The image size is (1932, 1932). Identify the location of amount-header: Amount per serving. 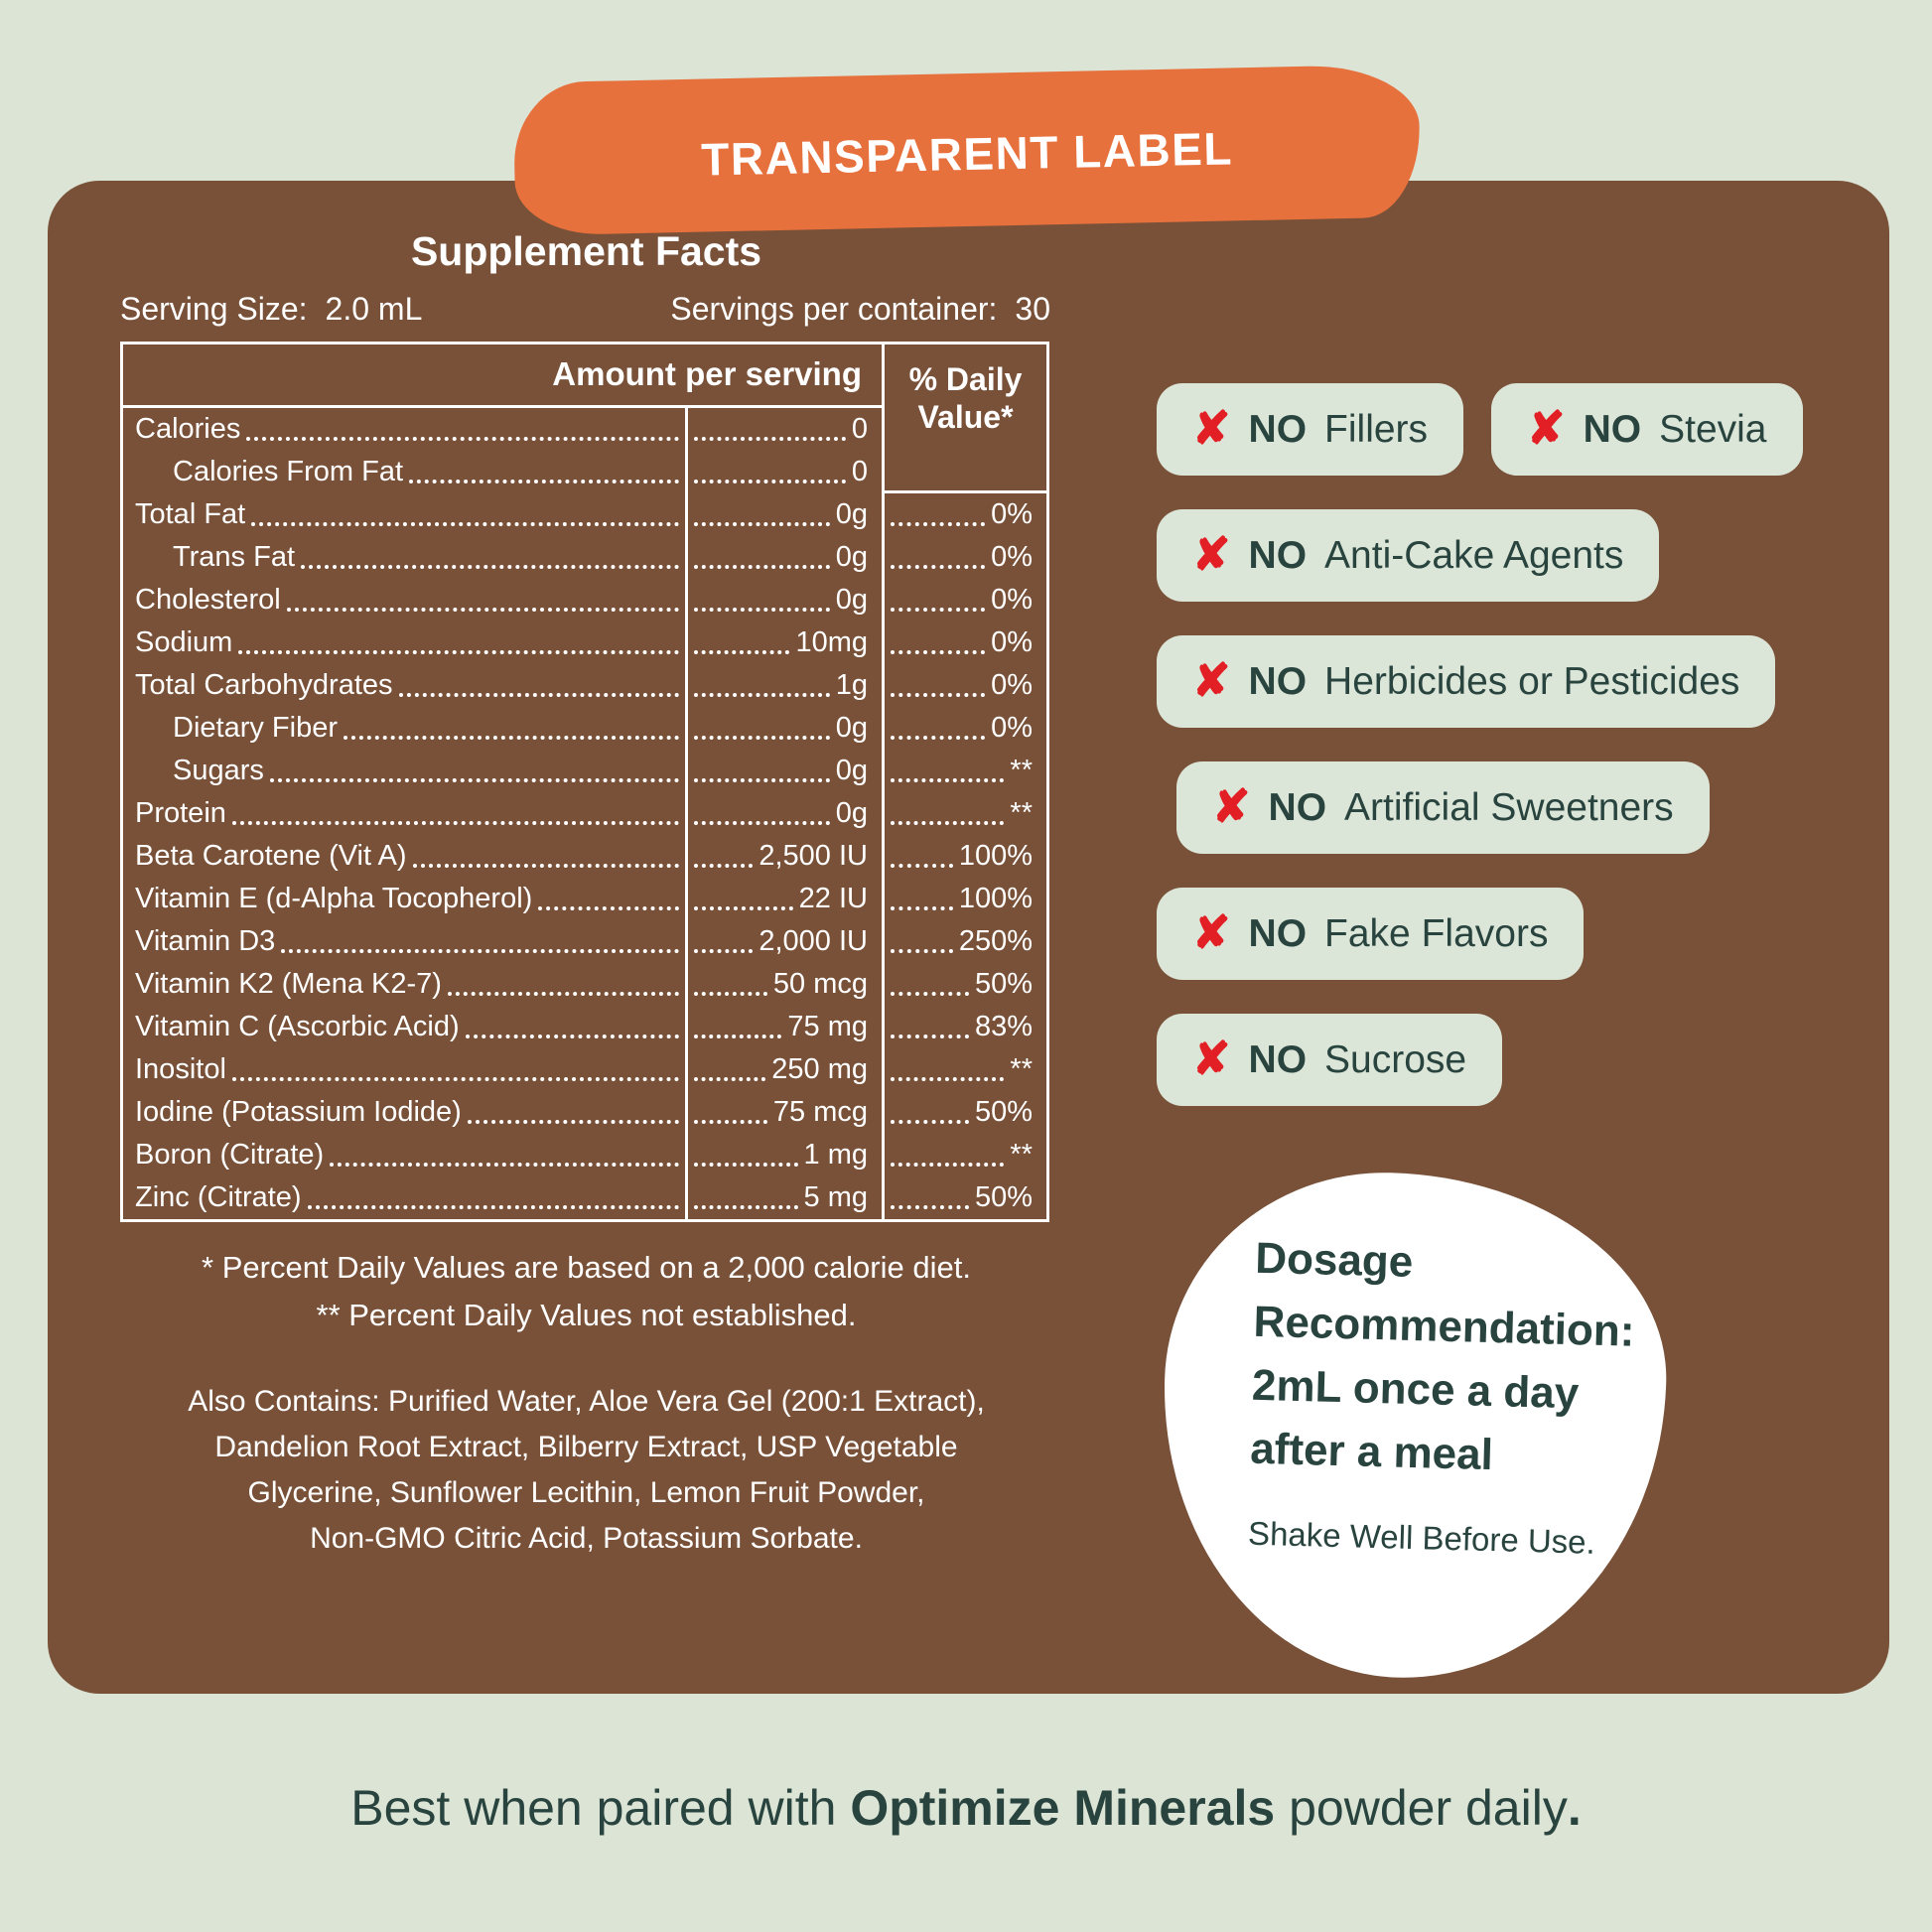
(503, 377).